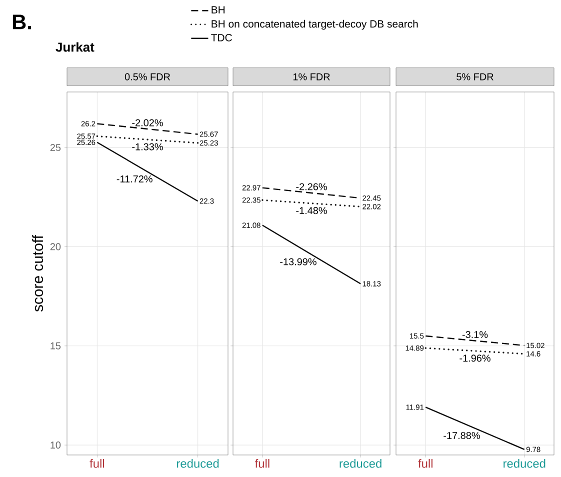  What do you see at coordinates (475, 334) in the screenshot?
I see `annotation: -3.1%` at bounding box center [475, 334].